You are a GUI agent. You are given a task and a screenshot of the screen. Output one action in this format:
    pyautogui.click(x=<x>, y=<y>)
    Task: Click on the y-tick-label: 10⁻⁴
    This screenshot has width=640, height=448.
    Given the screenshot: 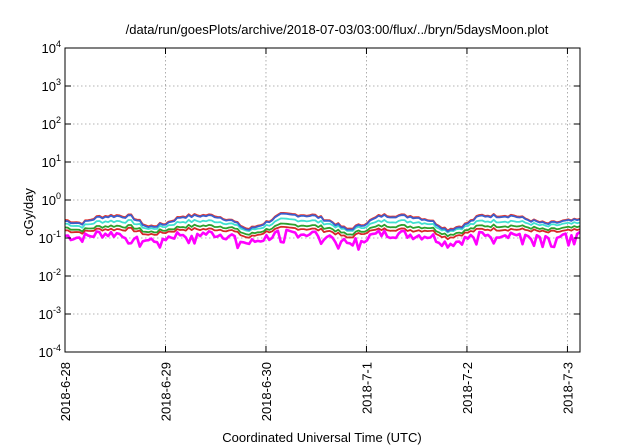 What is the action you would take?
    pyautogui.click(x=50, y=351)
    